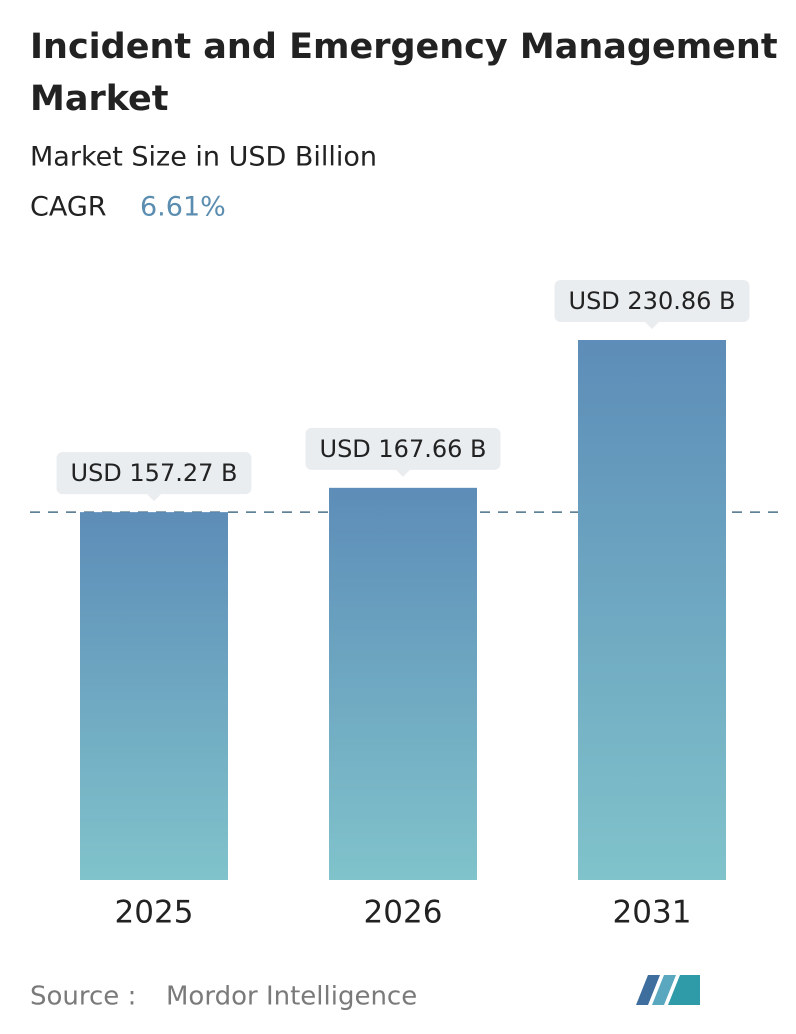  Describe the element at coordinates (291, 997) in the screenshot. I see `source-name: Mordor Intelligence` at that location.